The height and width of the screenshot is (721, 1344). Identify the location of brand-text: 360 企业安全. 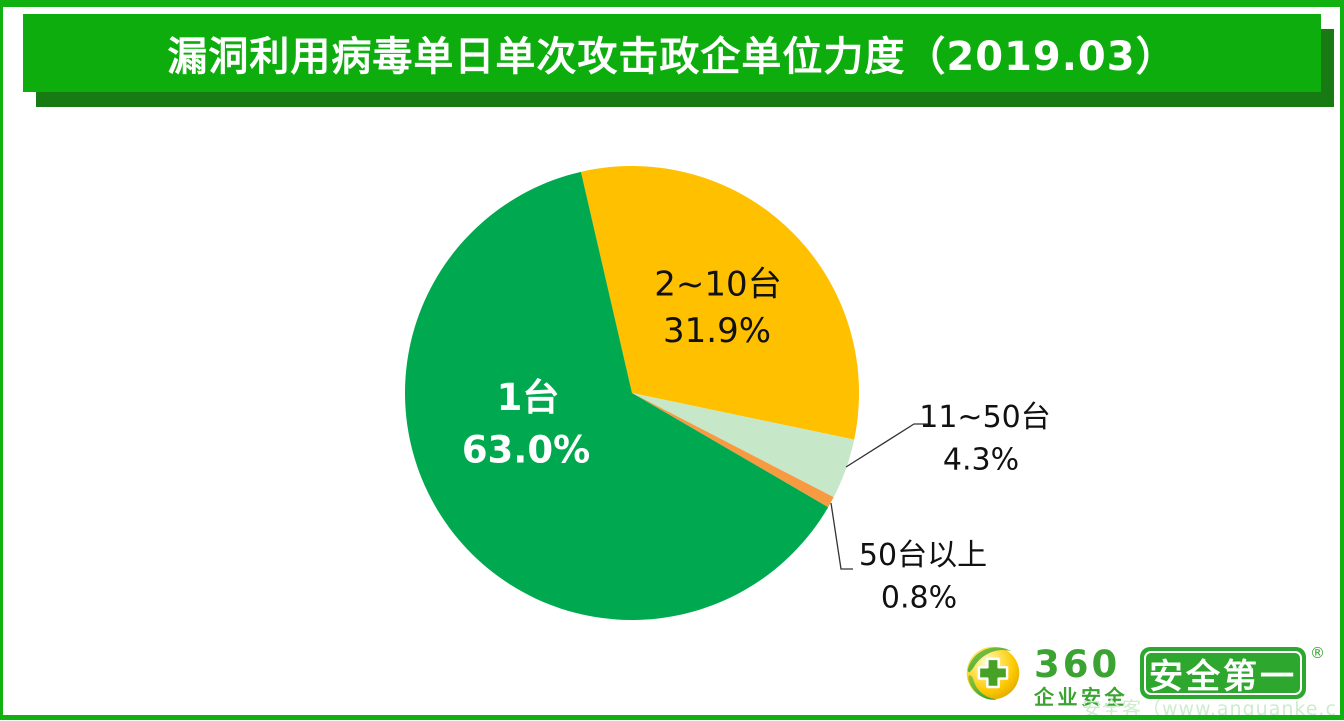
(1081, 676).